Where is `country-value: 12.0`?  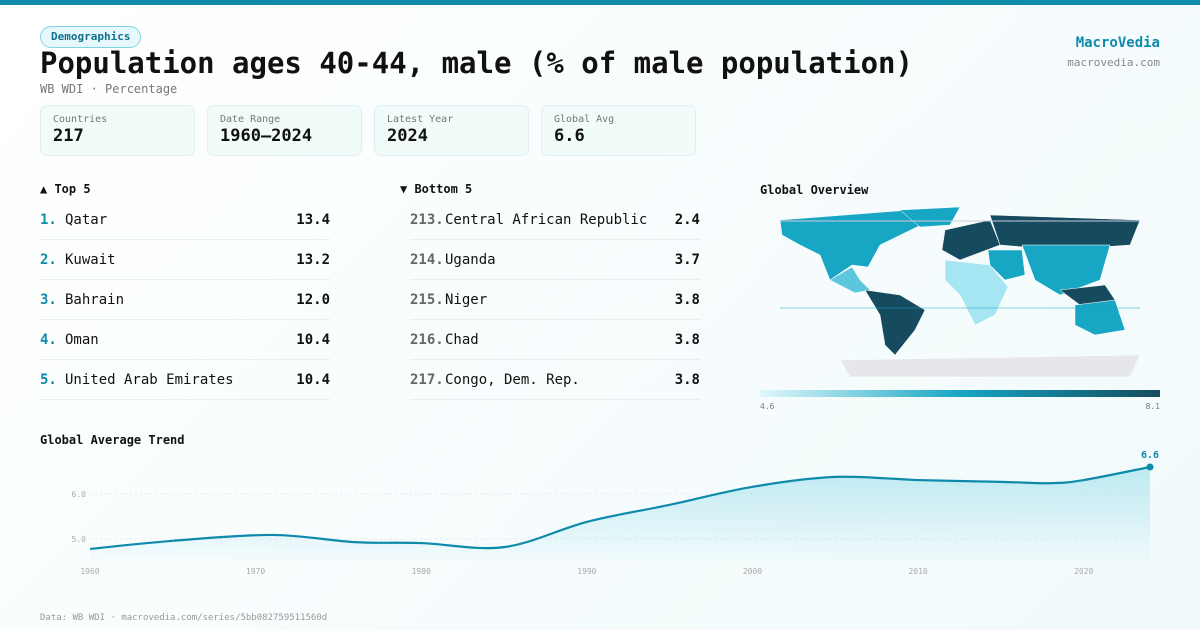 country-value: 12.0 is located at coordinates (313, 299).